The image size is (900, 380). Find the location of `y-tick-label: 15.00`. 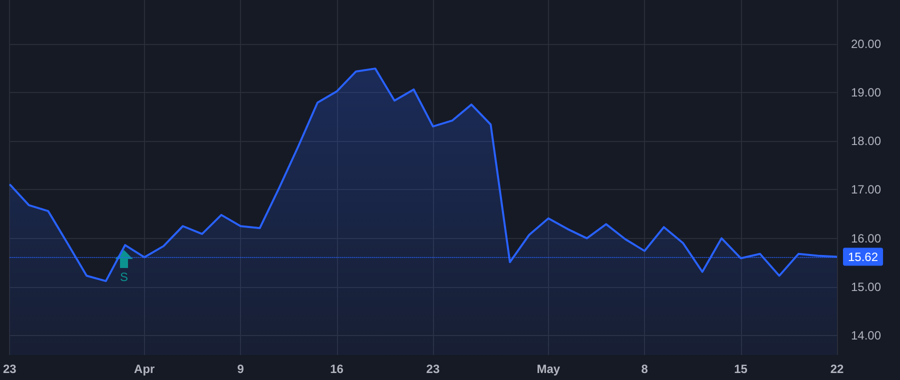

y-tick-label: 15.00 is located at coordinates (866, 287).